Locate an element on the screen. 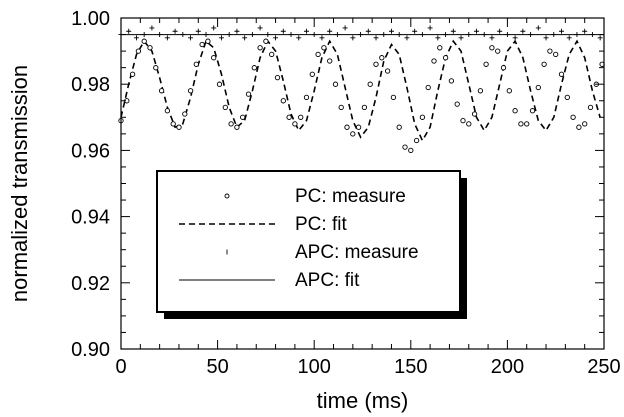 The image size is (624, 417). y-tick-label: 1.00 is located at coordinates (90, 19).